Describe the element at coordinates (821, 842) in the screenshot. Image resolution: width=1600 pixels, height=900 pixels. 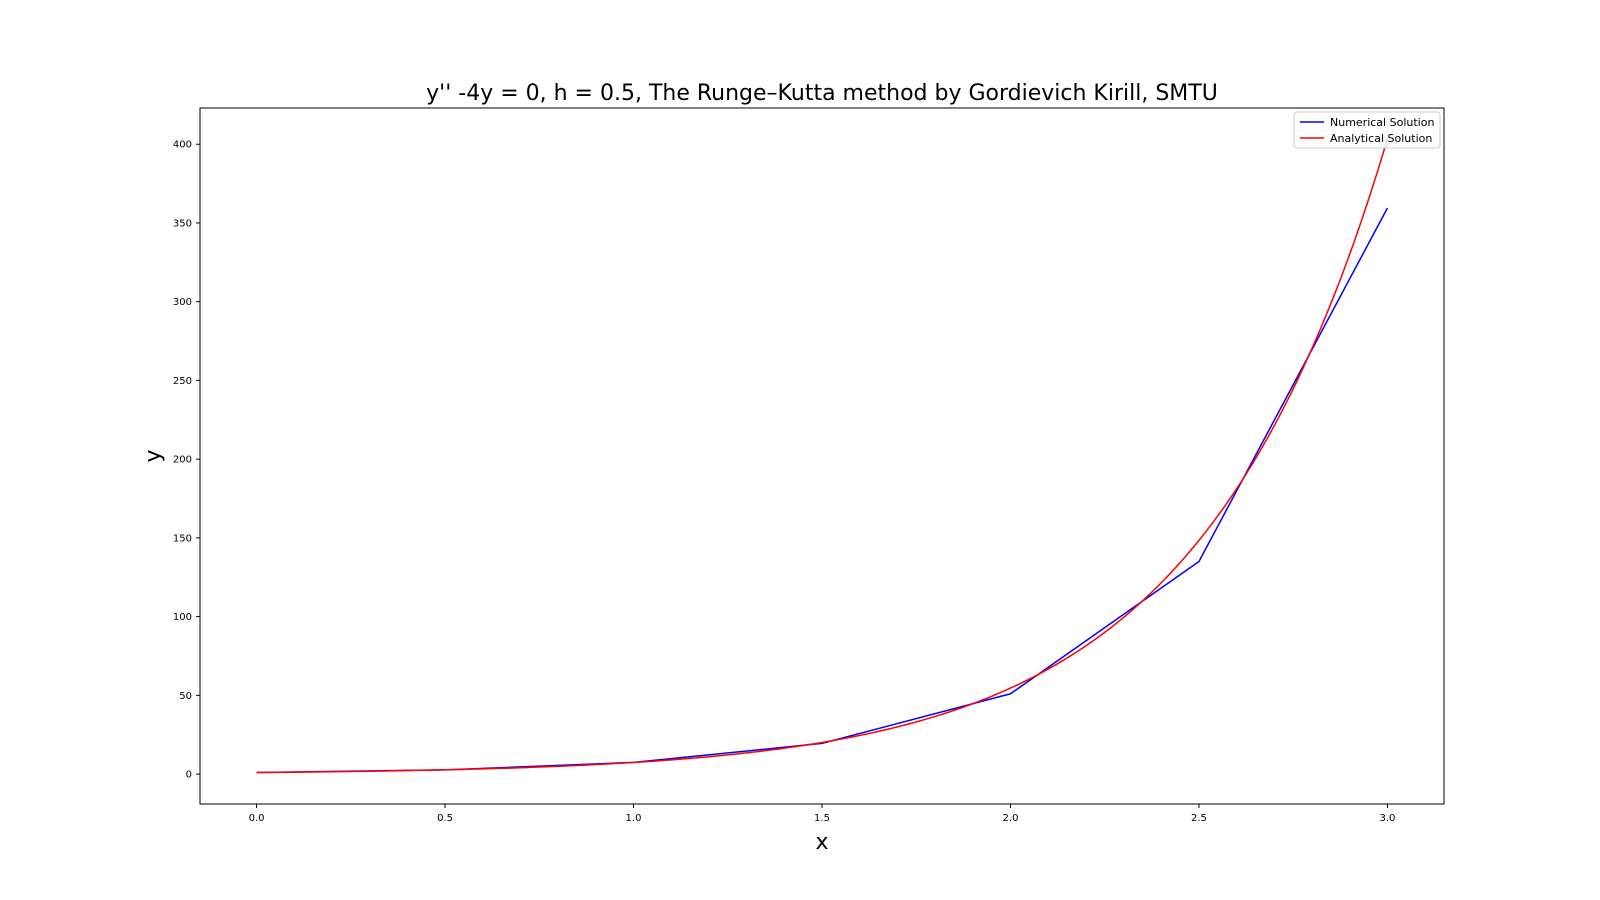
I see `x-axis-title: x` at that location.